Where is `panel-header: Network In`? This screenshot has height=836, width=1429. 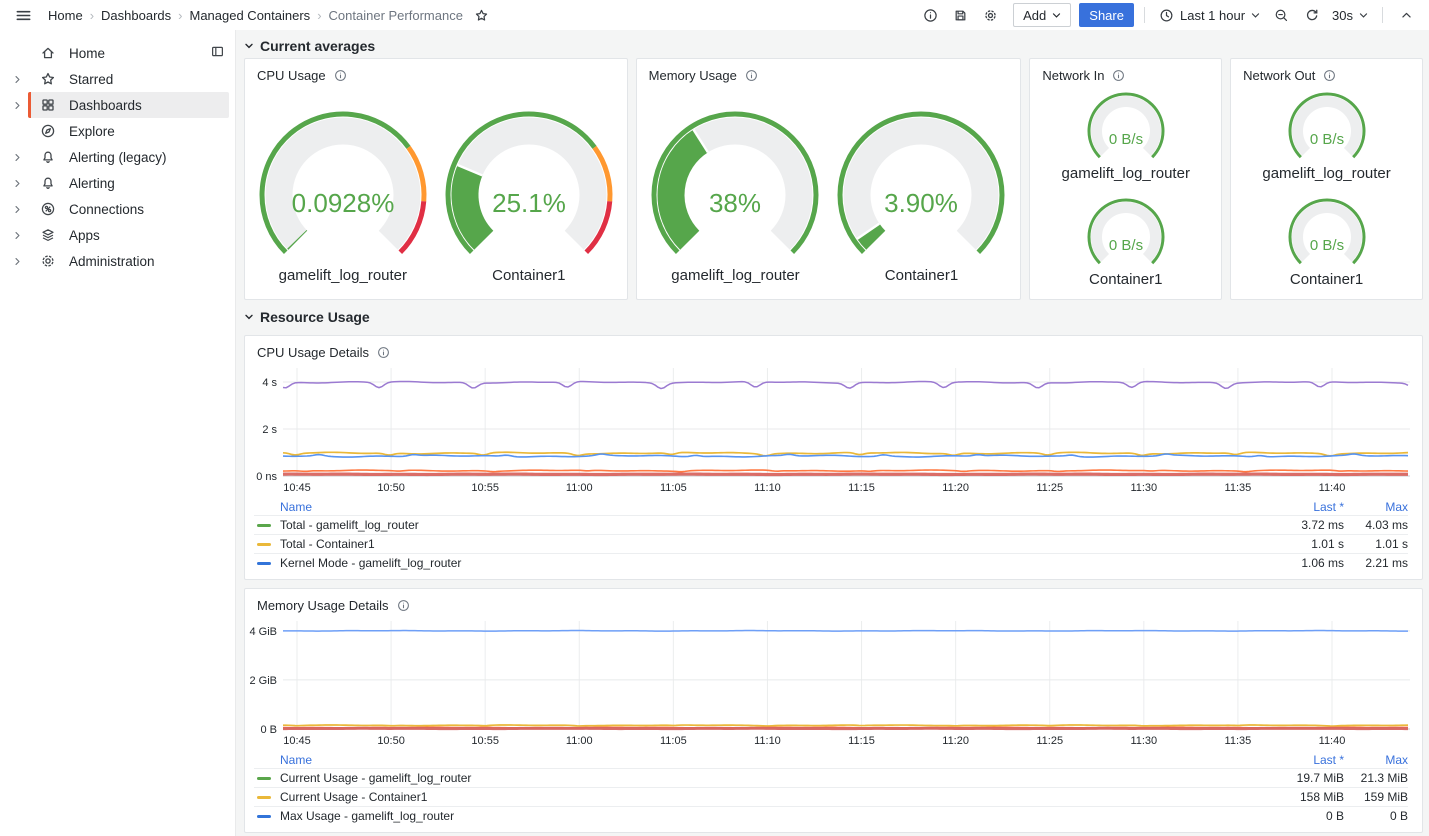 panel-header: Network In is located at coordinates (1125, 72).